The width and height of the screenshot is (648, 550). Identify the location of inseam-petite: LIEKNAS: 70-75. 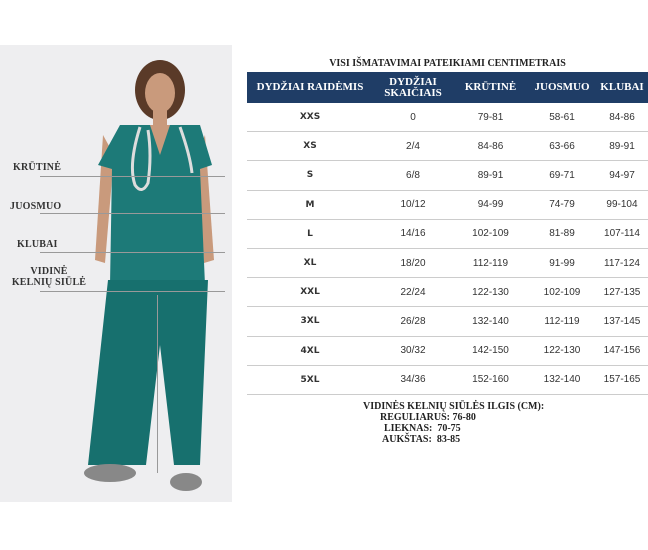
(422, 428).